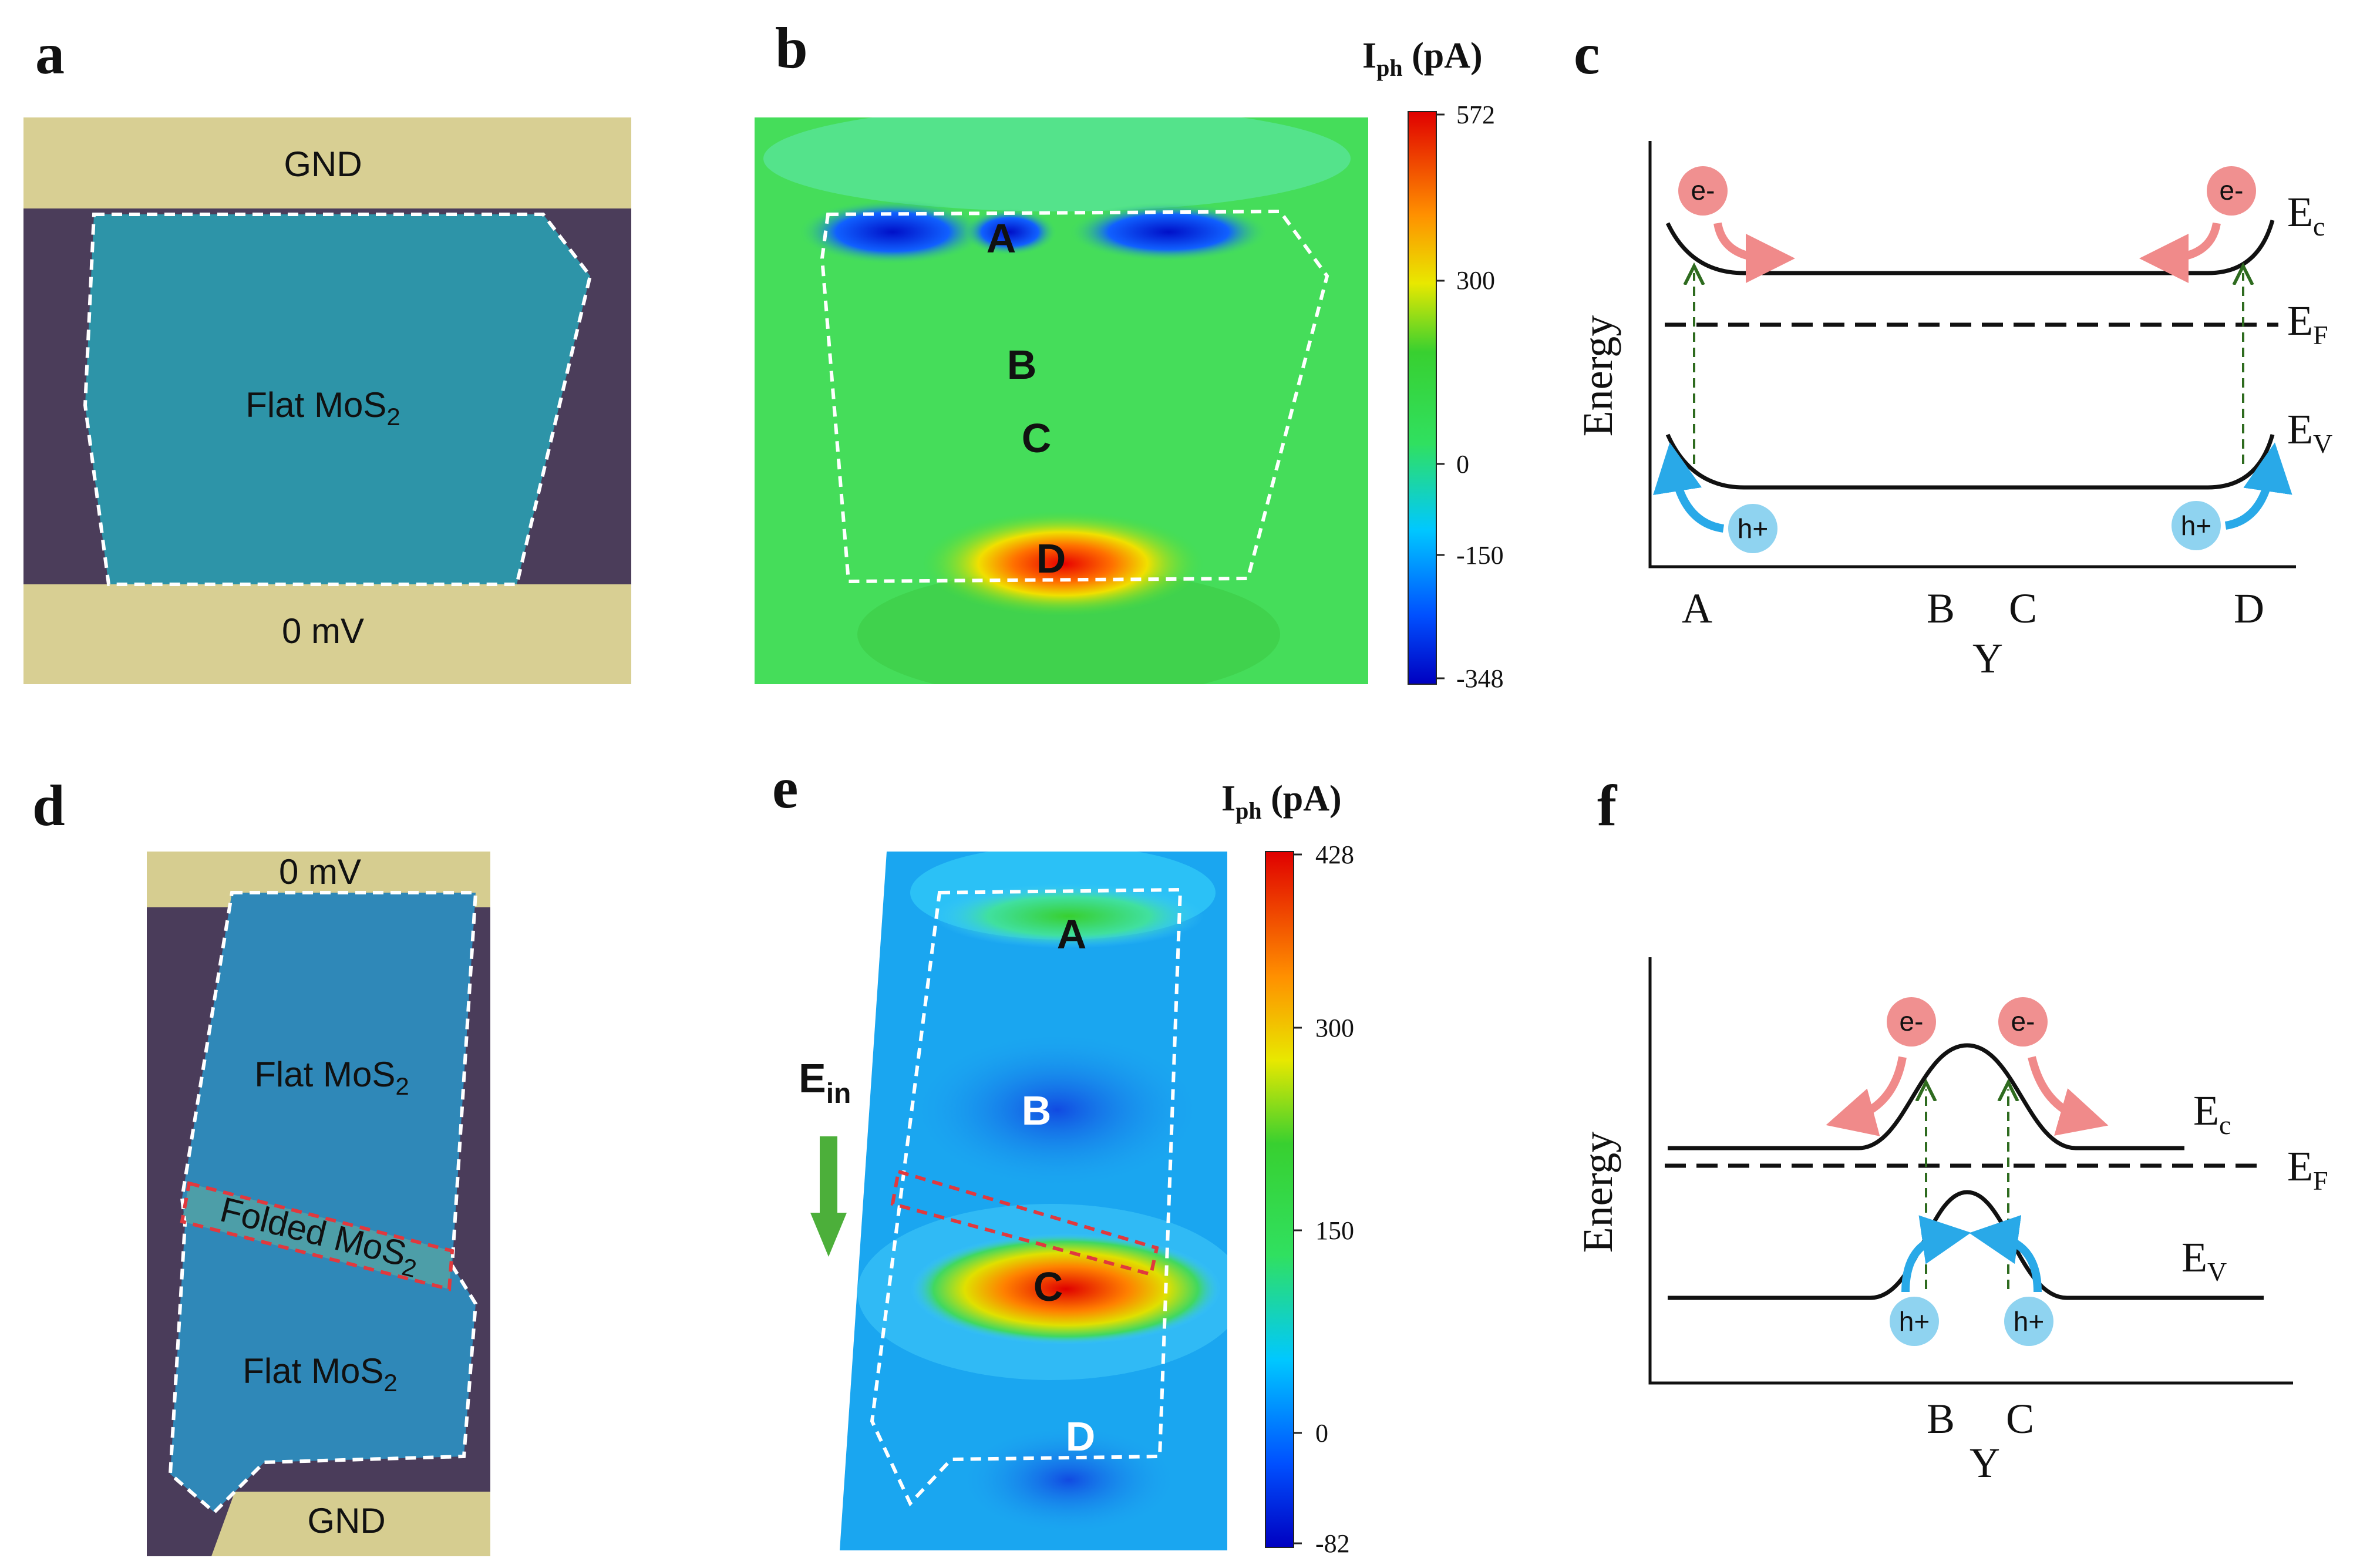 The height and width of the screenshot is (1568, 2360). I want to click on photocurrent-map-b, so click(1061, 401).